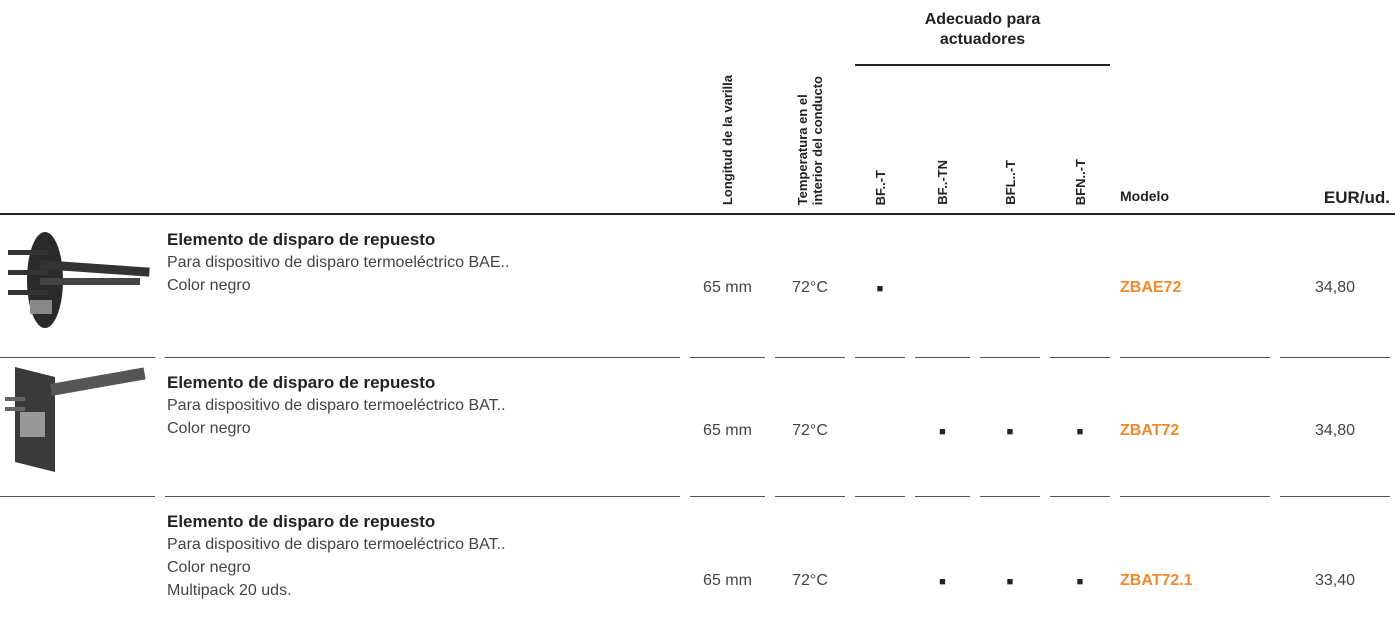 The height and width of the screenshot is (639, 1395). I want to click on column-header: Longitud de la varilla, so click(727, 102).